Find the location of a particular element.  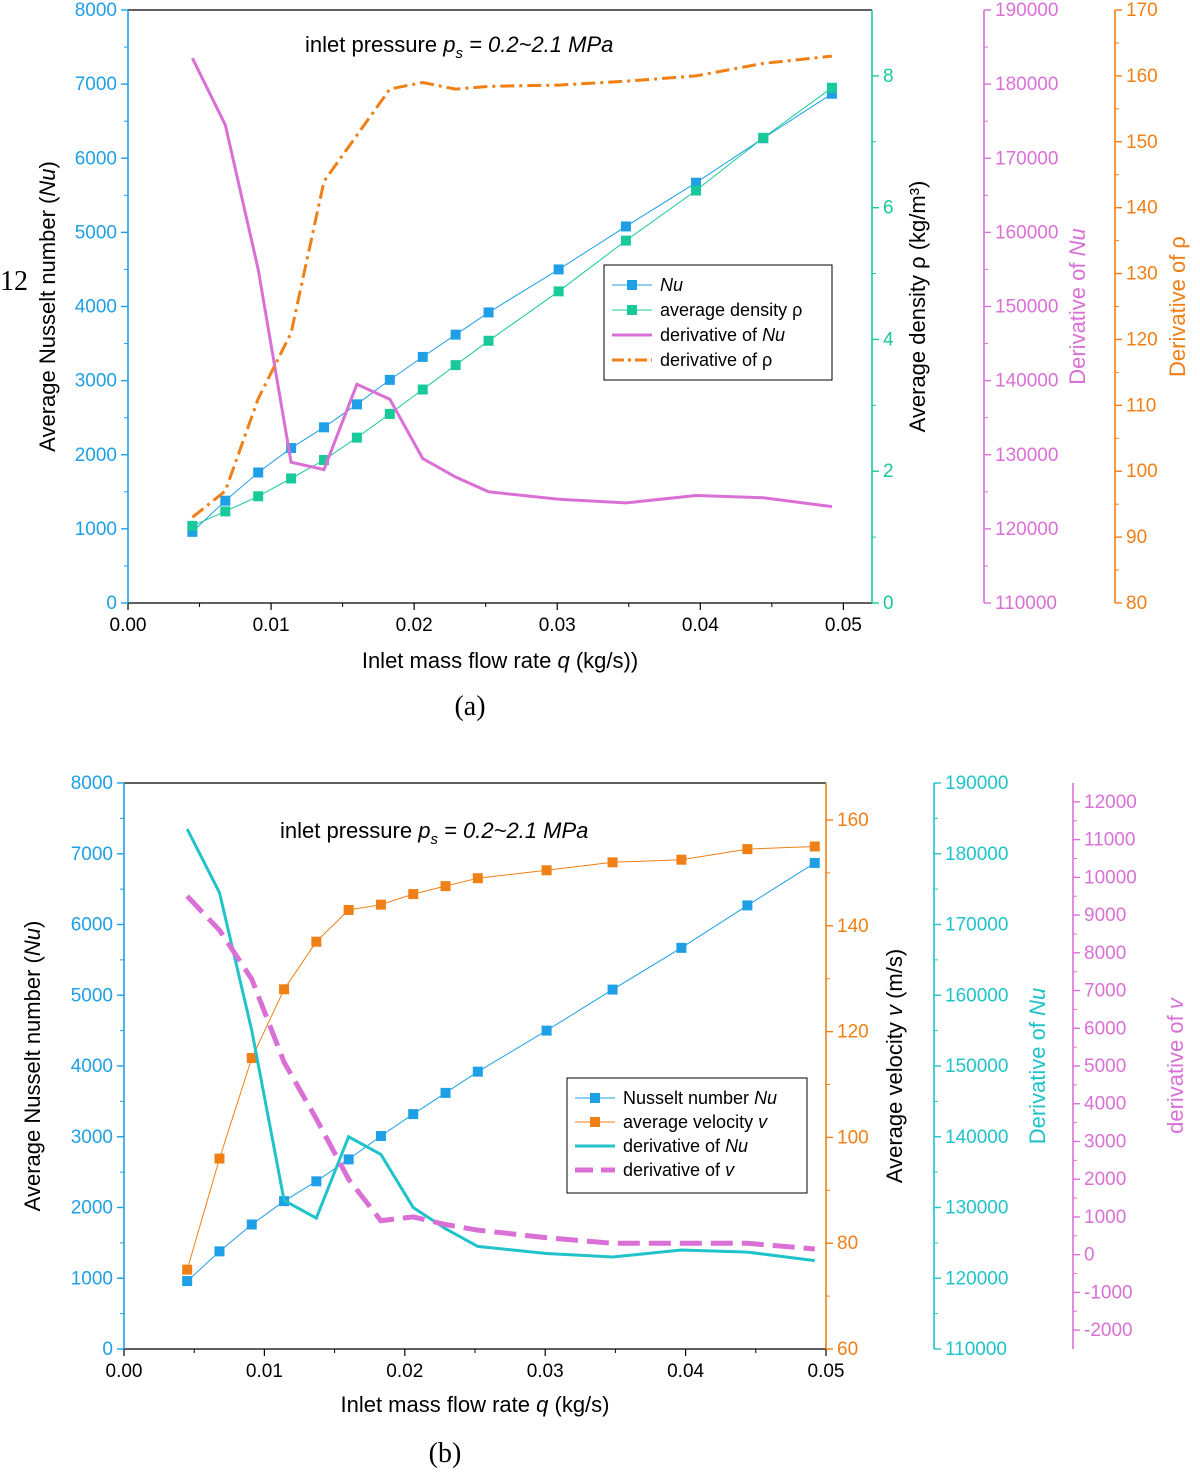

right3-tick-label: 8000 is located at coordinates (1105, 953).